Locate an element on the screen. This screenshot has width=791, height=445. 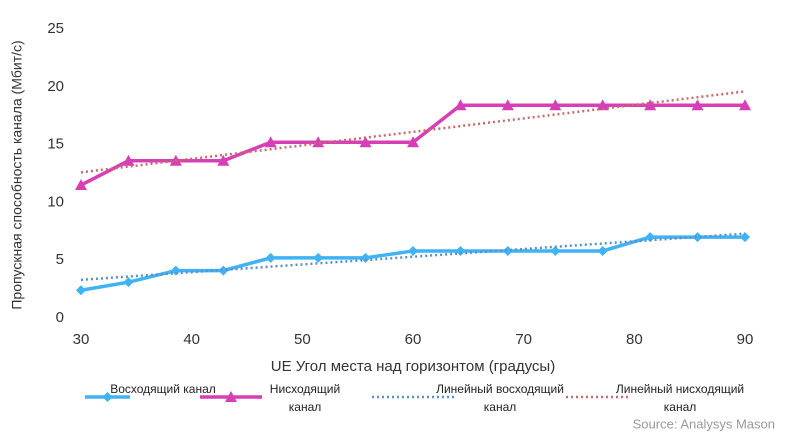
x-tick-label: 60 is located at coordinates (413, 339).